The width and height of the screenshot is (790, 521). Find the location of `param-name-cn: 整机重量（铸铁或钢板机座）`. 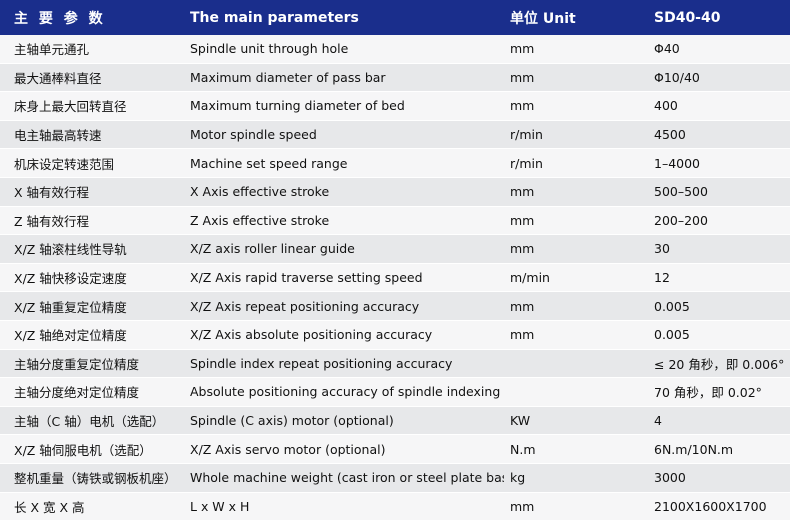

param-name-cn: 整机重量（铸铁或钢板机座） is located at coordinates (95, 479).